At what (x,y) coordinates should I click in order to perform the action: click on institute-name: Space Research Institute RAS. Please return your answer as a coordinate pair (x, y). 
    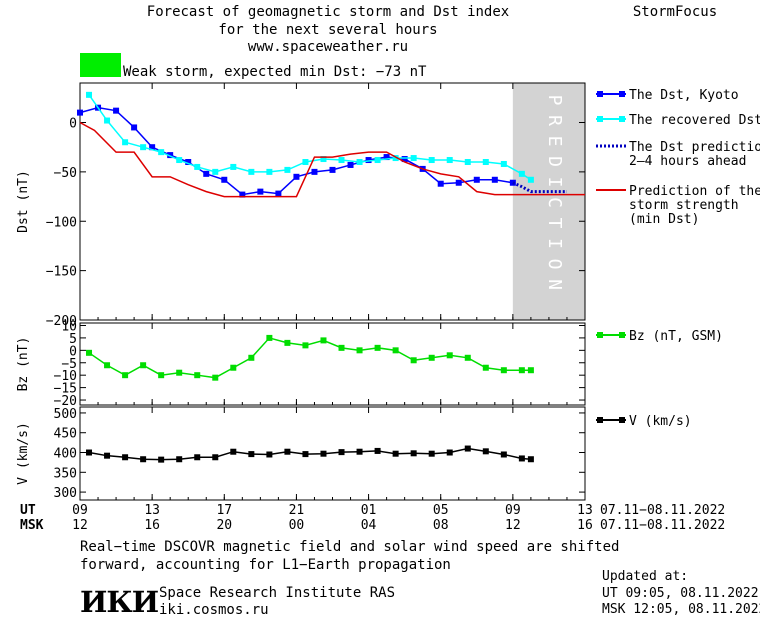
    Looking at the image, I should click on (277, 593).